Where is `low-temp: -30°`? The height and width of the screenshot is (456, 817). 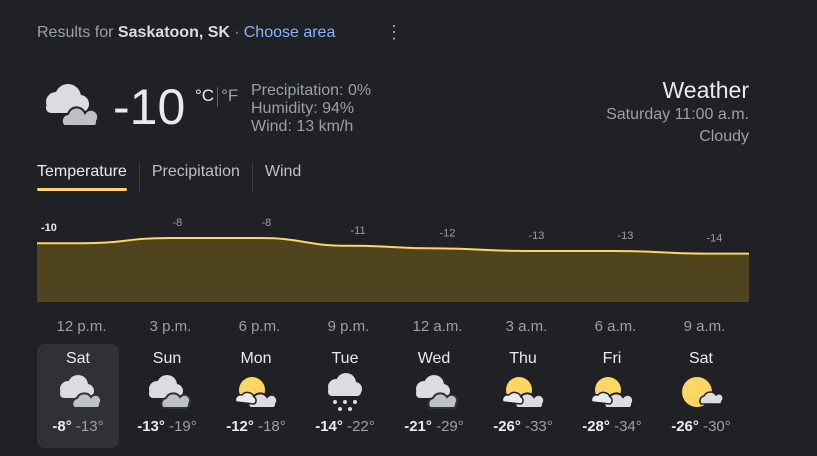 low-temp: -30° is located at coordinates (717, 426).